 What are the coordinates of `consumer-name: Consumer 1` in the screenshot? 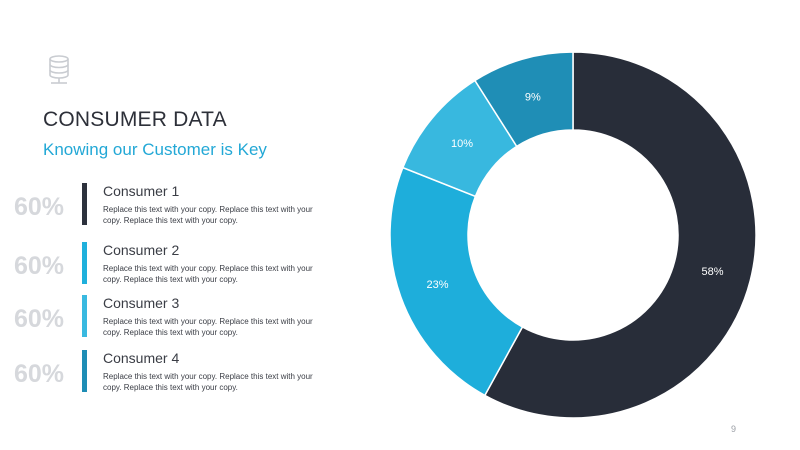 It's located at (141, 191).